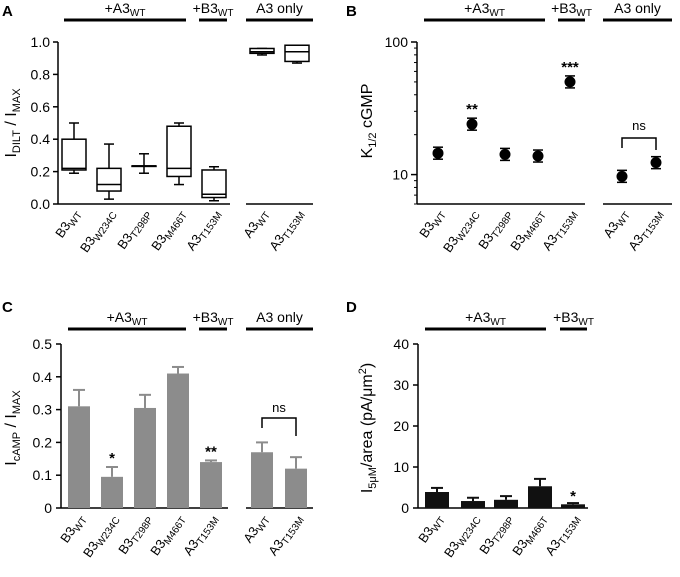 This screenshot has height=577, width=680. I want to click on category-label-c: B3M466T, so click(168, 535).